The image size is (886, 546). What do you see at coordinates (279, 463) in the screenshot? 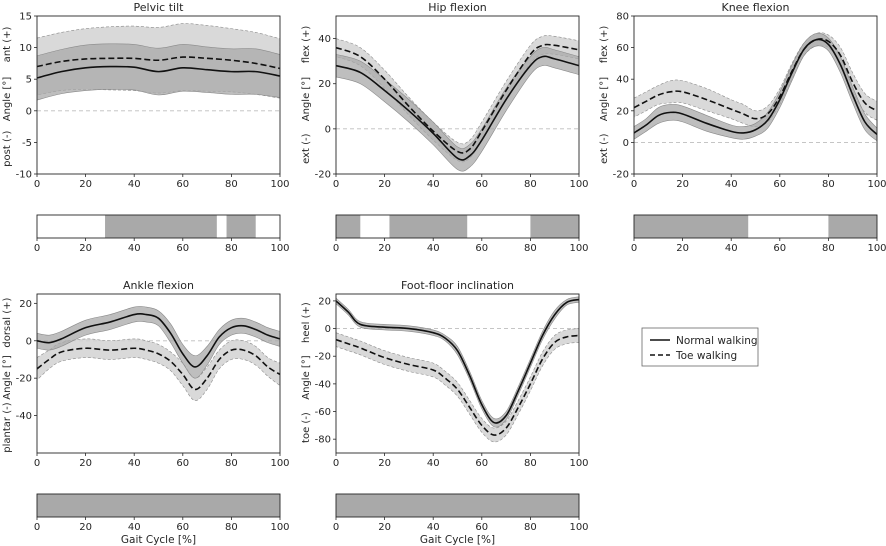
I see `xtick-label-ankle: 100` at bounding box center [279, 463].